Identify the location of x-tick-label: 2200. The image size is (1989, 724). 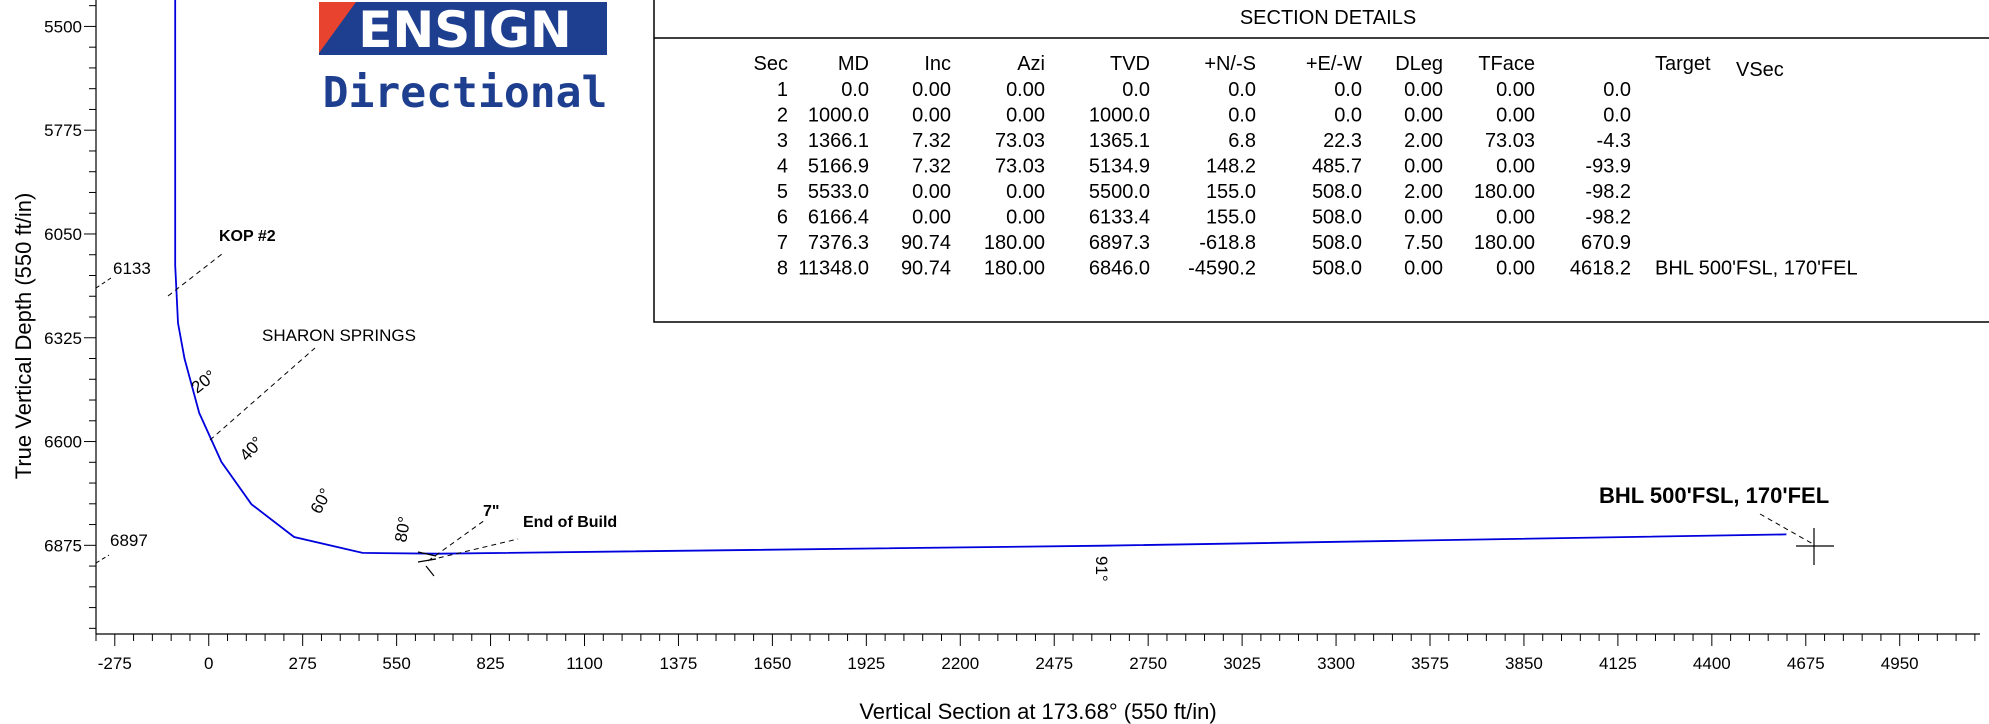
(960, 663).